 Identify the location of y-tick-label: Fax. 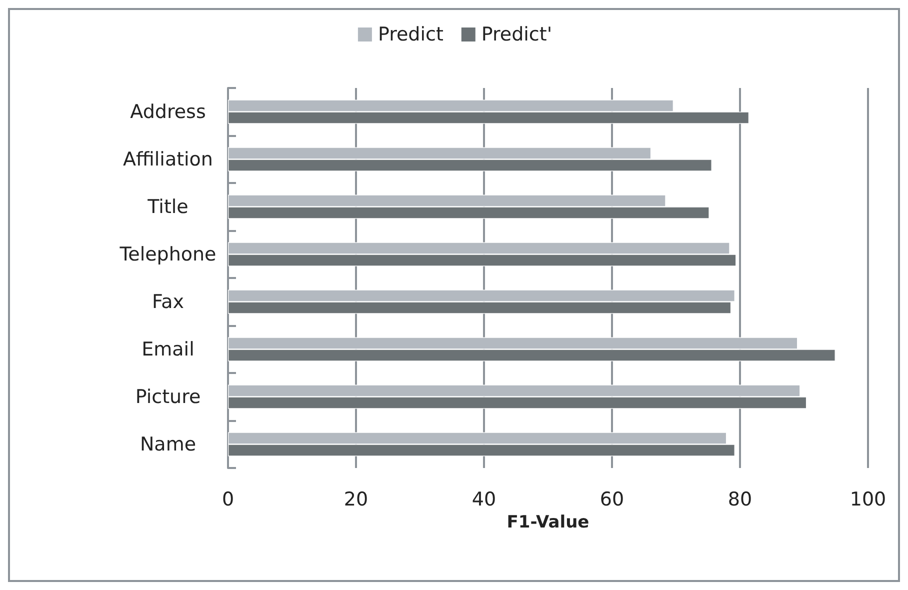
(168, 301).